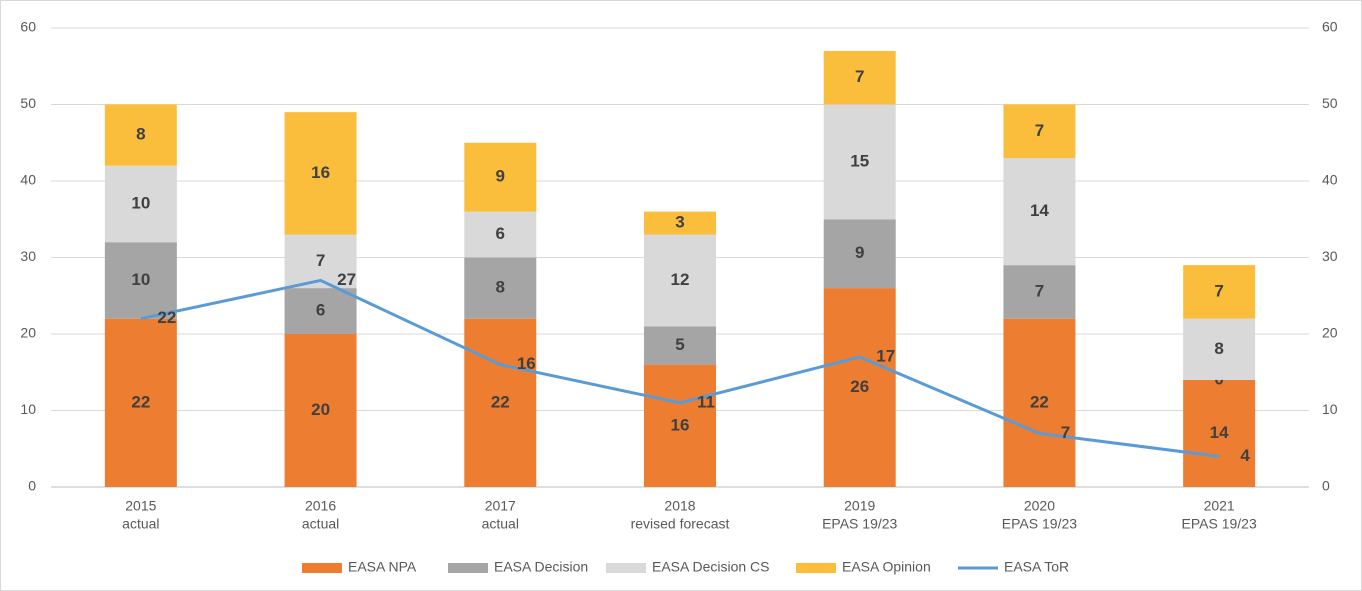 This screenshot has height=591, width=1362. I want to click on data-label: 20, so click(320, 409).